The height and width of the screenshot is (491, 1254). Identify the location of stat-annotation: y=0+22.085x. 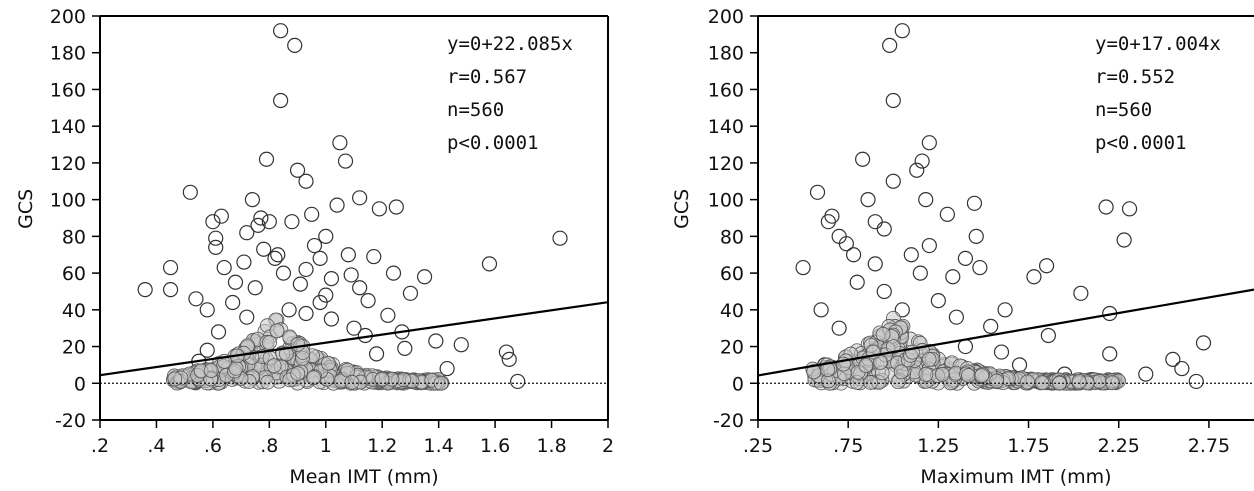
(510, 44).